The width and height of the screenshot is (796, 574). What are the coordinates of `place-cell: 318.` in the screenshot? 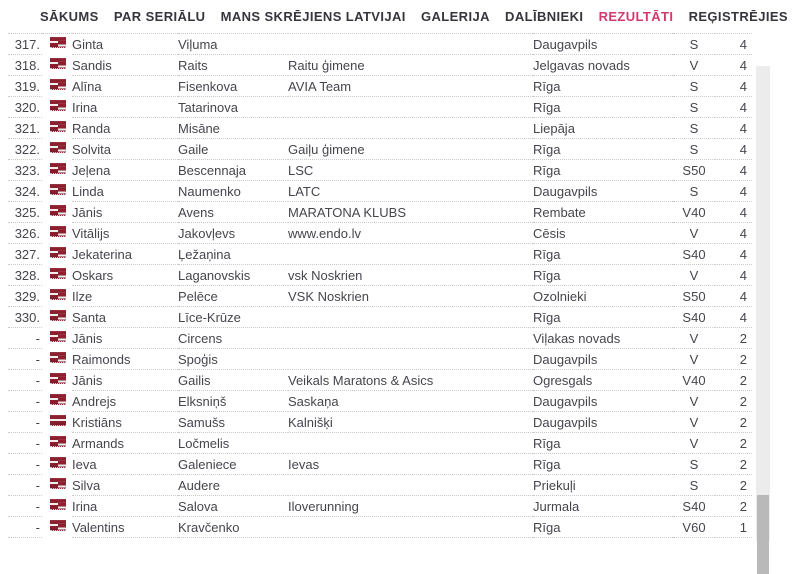 It's located at (25, 65).